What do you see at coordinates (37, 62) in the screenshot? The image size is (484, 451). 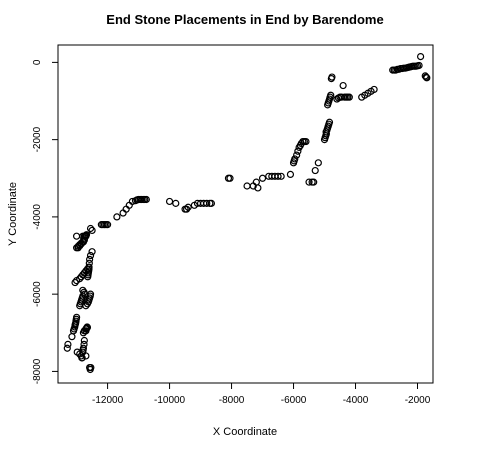 I see `y-tick-label: 0` at bounding box center [37, 62].